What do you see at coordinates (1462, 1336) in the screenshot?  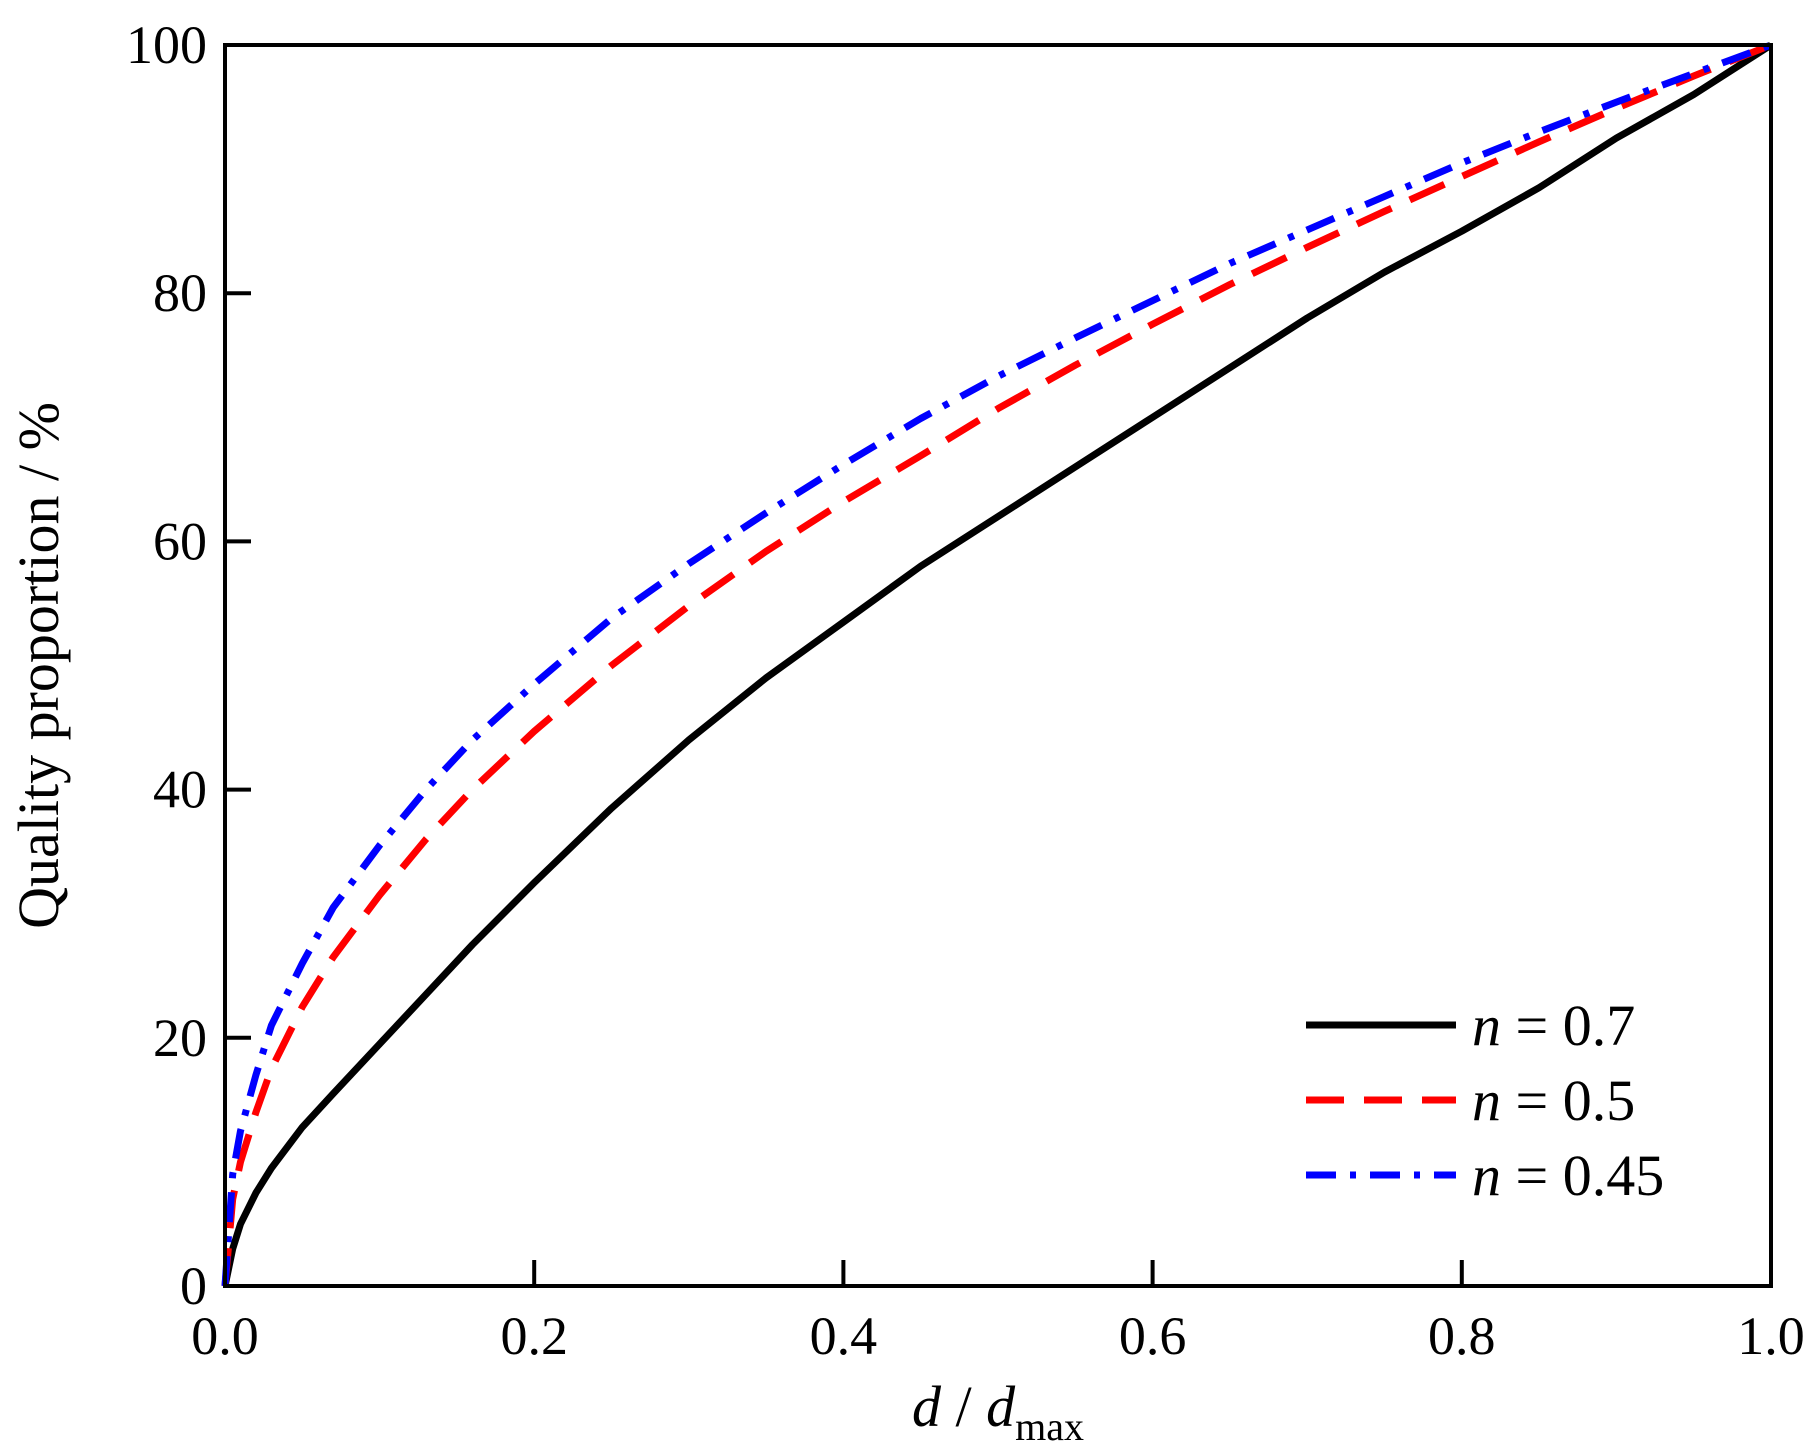 I see `x-tick-label: 0.8` at bounding box center [1462, 1336].